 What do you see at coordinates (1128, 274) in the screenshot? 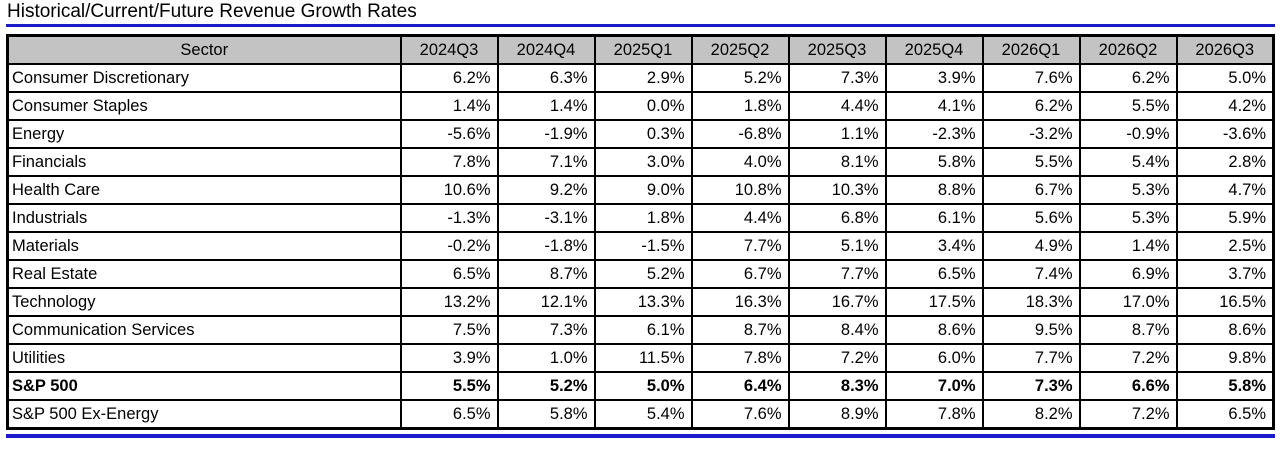
I see `growth-value: 6.9%` at bounding box center [1128, 274].